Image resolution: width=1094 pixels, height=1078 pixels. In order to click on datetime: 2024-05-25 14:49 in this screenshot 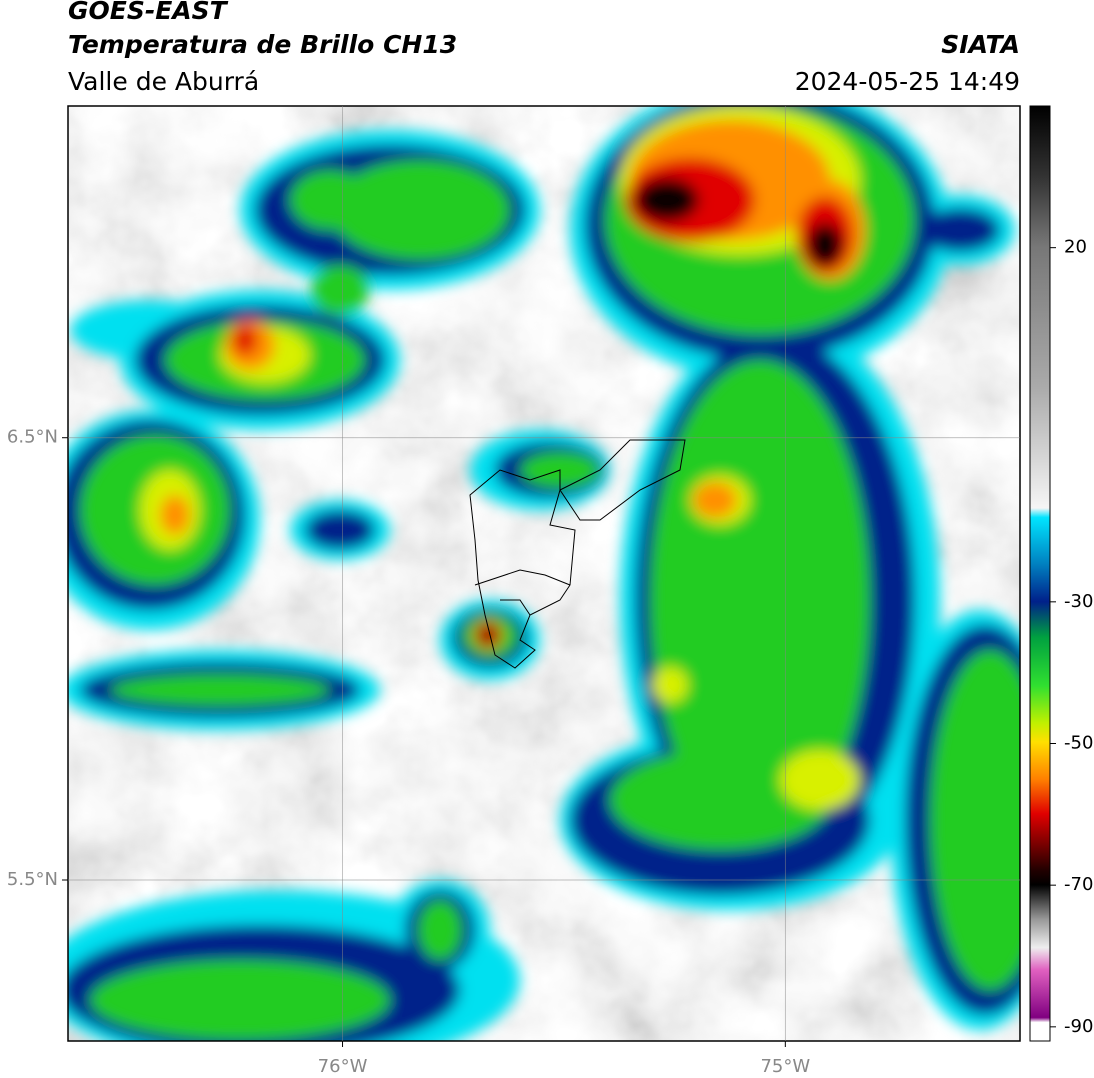, I will do `click(907, 81)`.